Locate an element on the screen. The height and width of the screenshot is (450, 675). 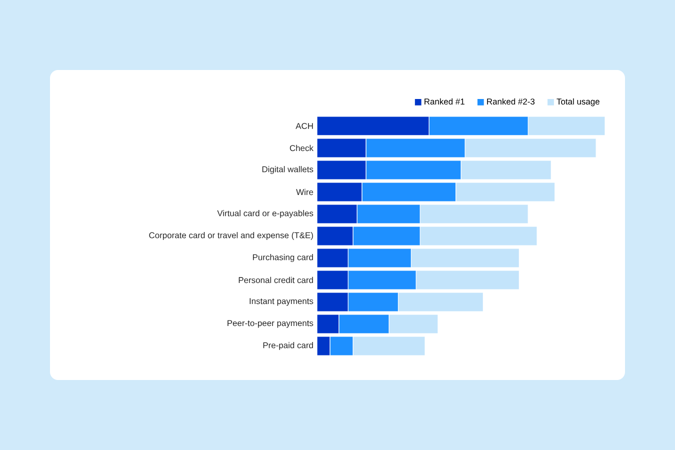
y-tick-label: Check is located at coordinates (302, 148).